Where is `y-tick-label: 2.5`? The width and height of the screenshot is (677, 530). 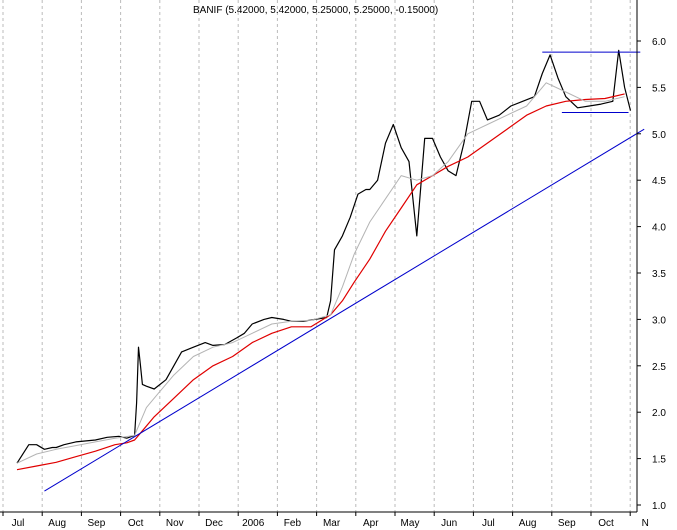
y-tick-label: 2.5 is located at coordinates (659, 367).